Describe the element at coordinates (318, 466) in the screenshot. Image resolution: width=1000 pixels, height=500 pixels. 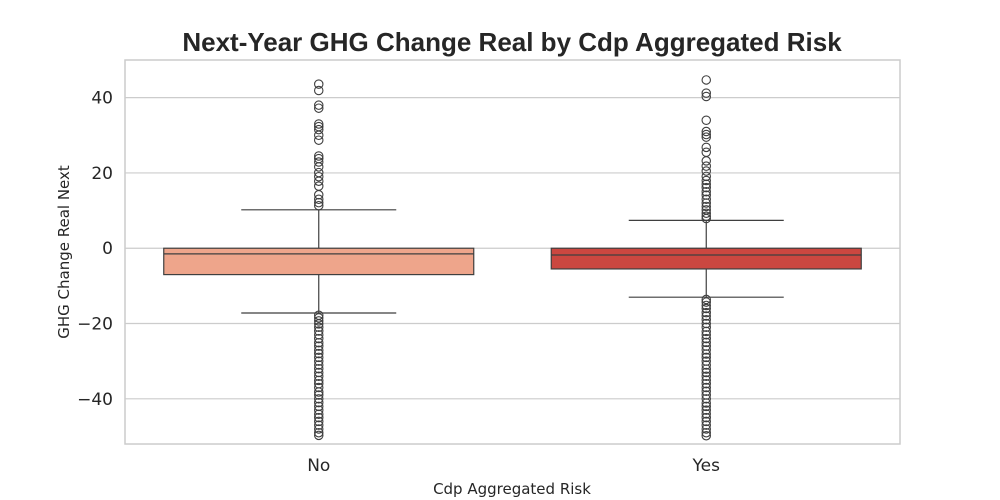
I see `x-tick-label: No` at that location.